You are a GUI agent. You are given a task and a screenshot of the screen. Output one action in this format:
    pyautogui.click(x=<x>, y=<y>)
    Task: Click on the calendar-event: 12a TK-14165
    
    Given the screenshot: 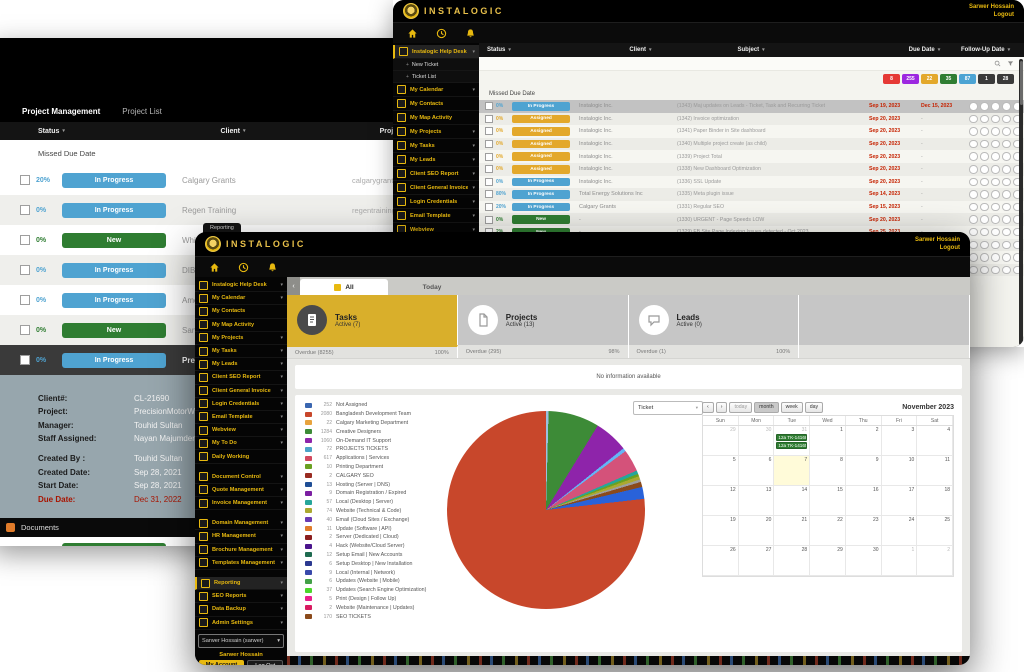 What is the action you would take?
    pyautogui.click(x=792, y=445)
    